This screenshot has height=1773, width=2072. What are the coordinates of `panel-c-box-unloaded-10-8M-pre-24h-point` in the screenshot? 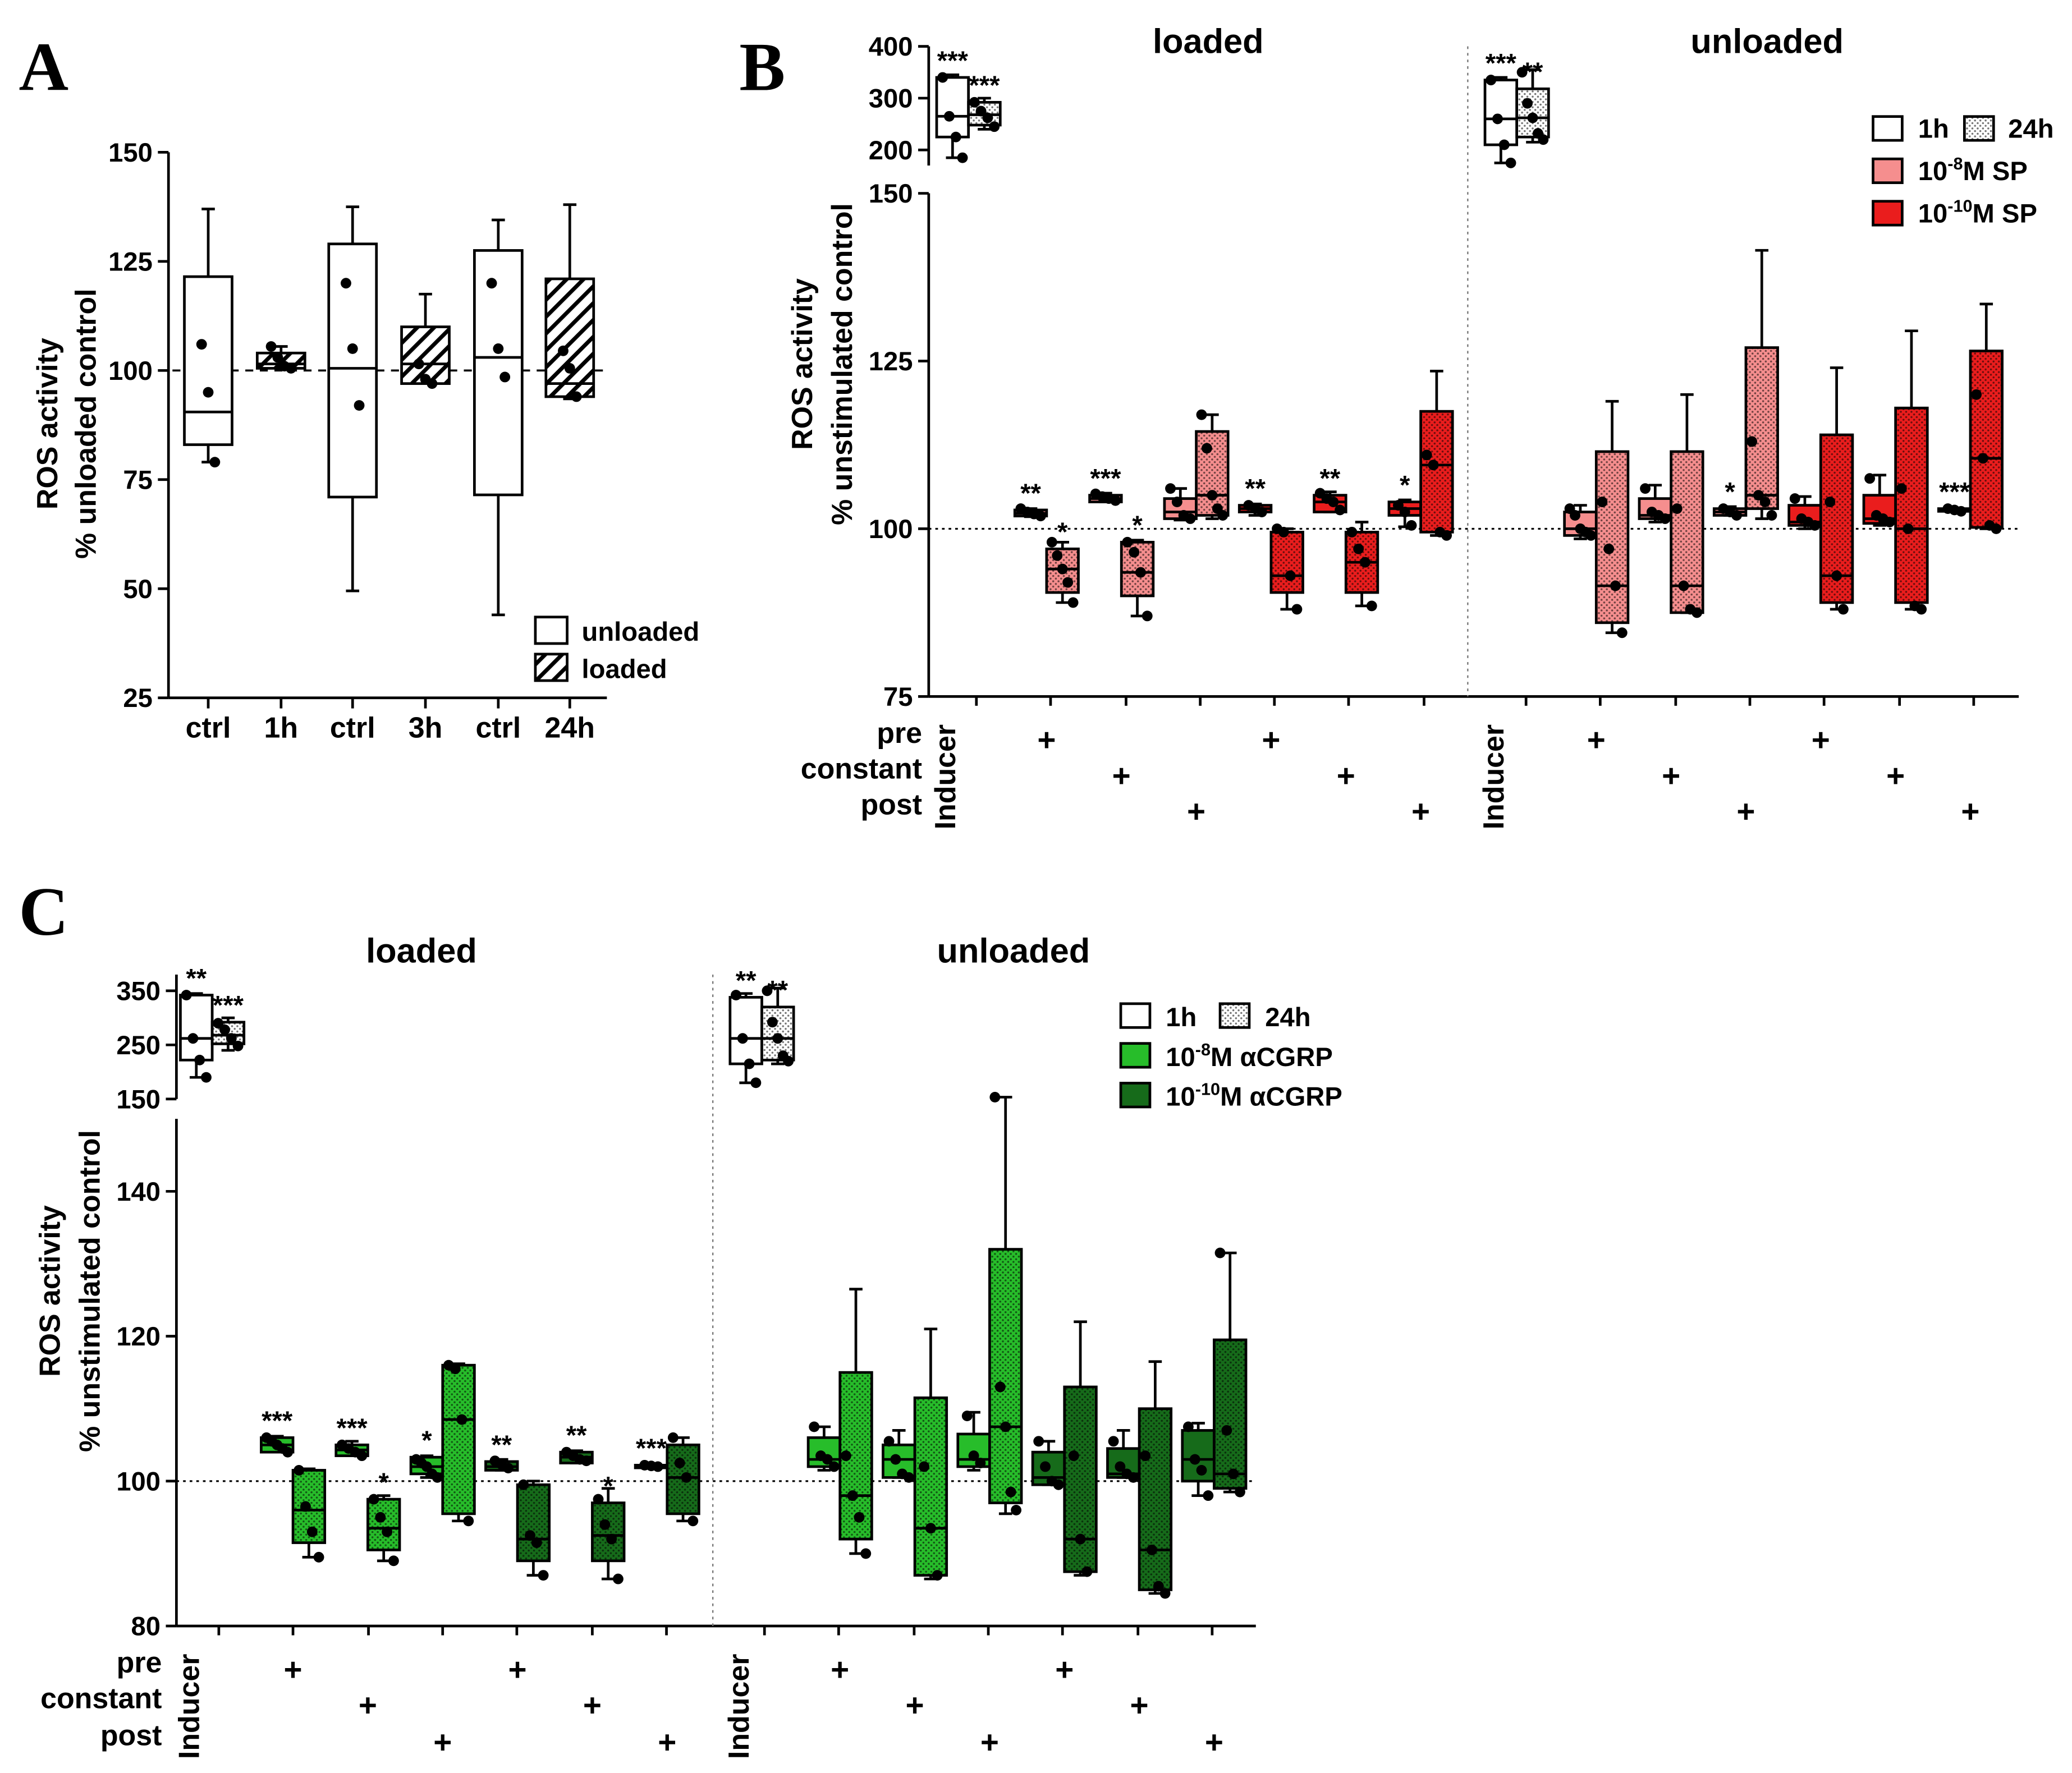 It's located at (866, 1553).